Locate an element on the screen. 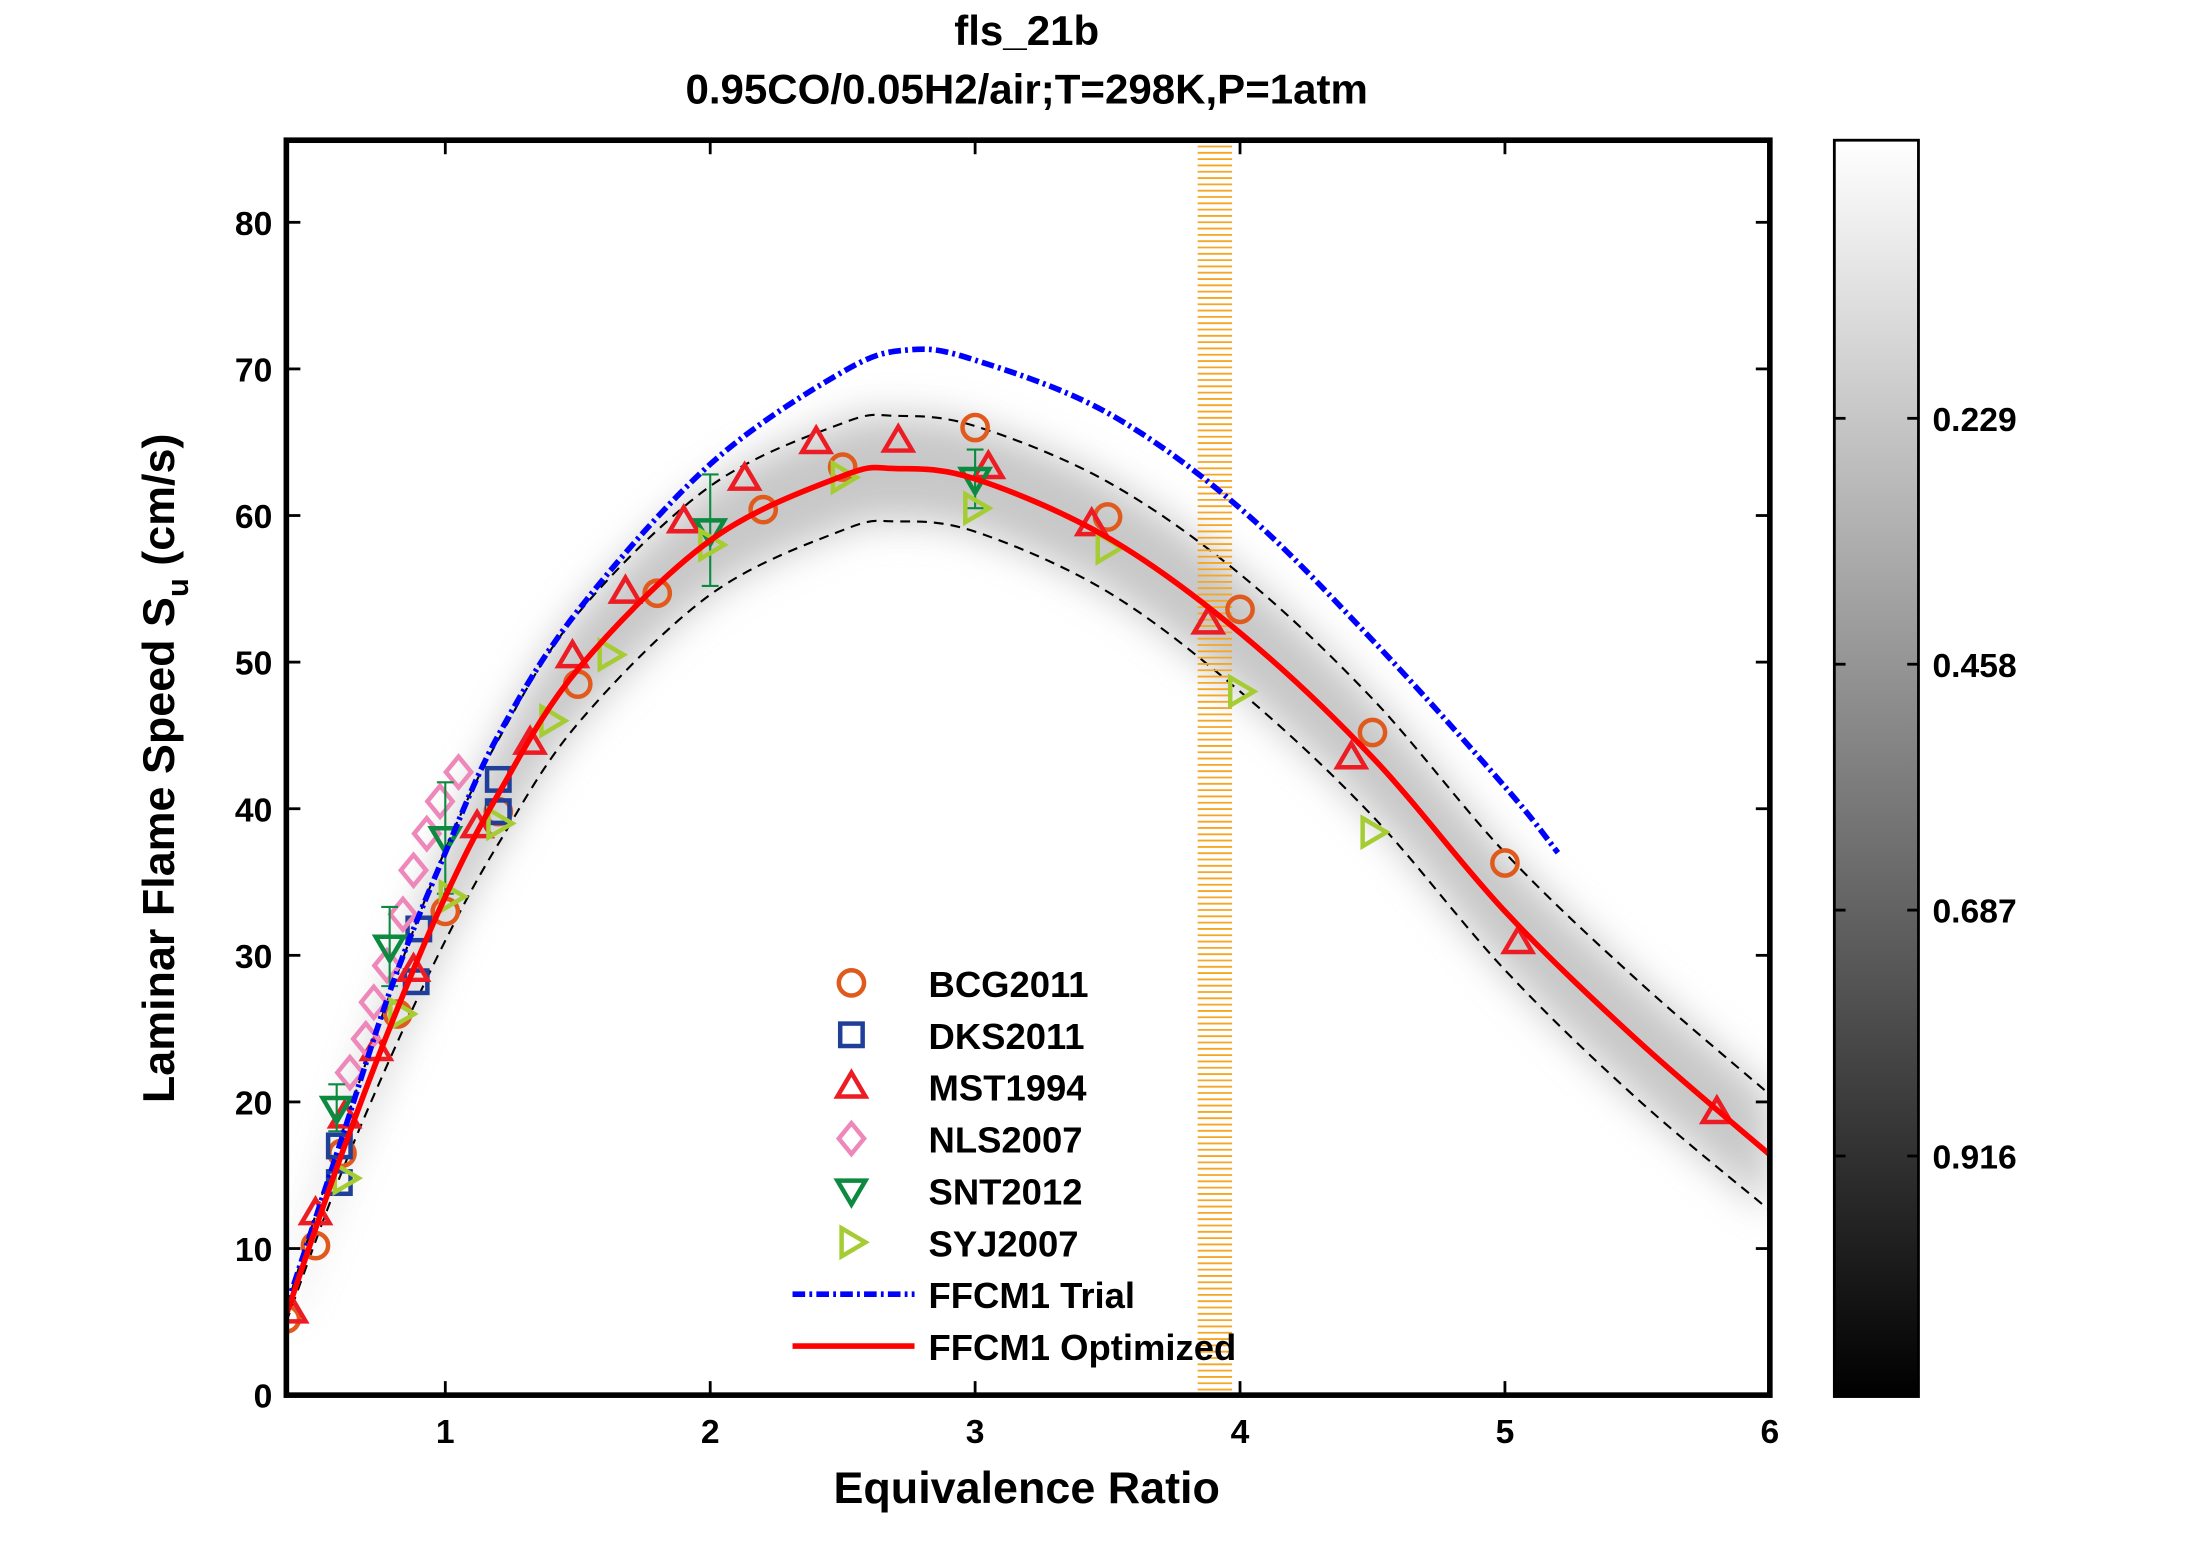 The width and height of the screenshot is (2188, 1562). legend-label: FFCM1 Trial is located at coordinates (1032, 1295).